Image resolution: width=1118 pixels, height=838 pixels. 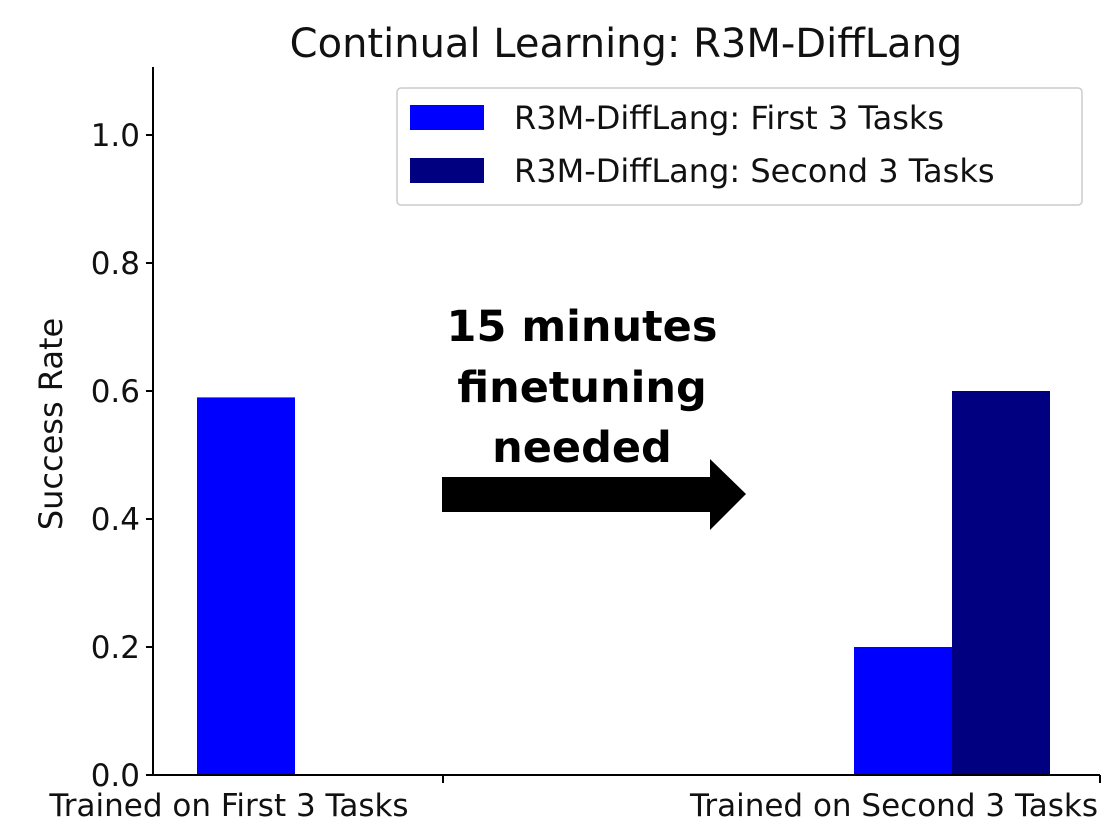 What do you see at coordinates (594, 494) in the screenshot?
I see `arrow-right-icon` at bounding box center [594, 494].